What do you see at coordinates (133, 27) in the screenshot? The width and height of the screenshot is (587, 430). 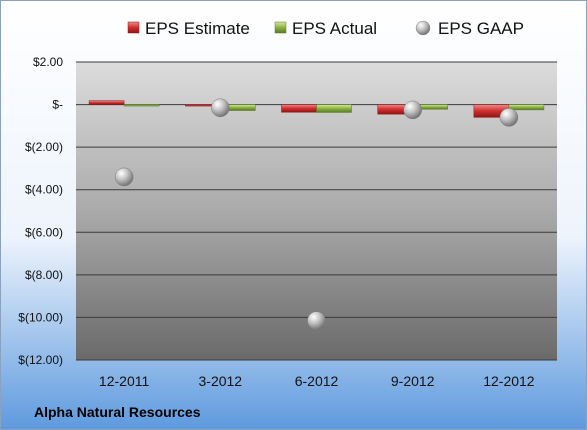 I see `legend-marker-estimate` at bounding box center [133, 27].